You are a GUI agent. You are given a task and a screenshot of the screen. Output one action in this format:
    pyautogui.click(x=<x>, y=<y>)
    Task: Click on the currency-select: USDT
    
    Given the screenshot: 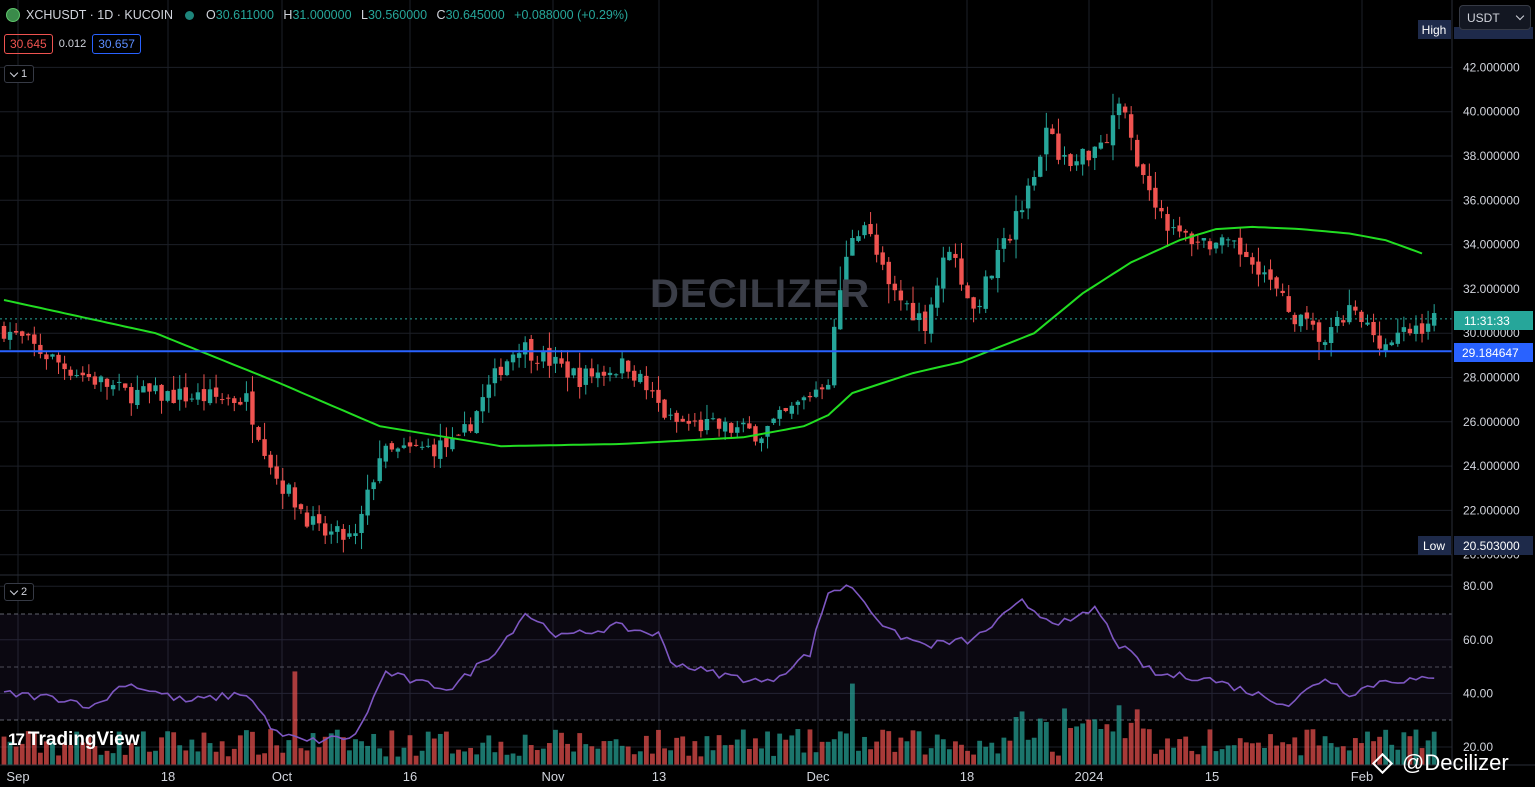 What is the action you would take?
    pyautogui.click(x=1495, y=17)
    